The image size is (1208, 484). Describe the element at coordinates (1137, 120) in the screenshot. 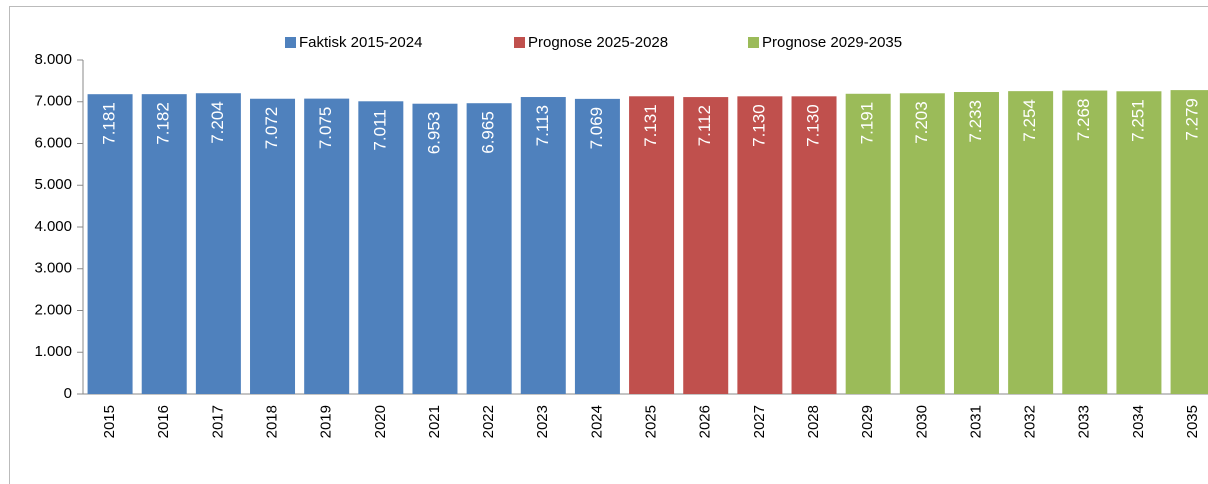

I see `value-label: 7.251` at that location.